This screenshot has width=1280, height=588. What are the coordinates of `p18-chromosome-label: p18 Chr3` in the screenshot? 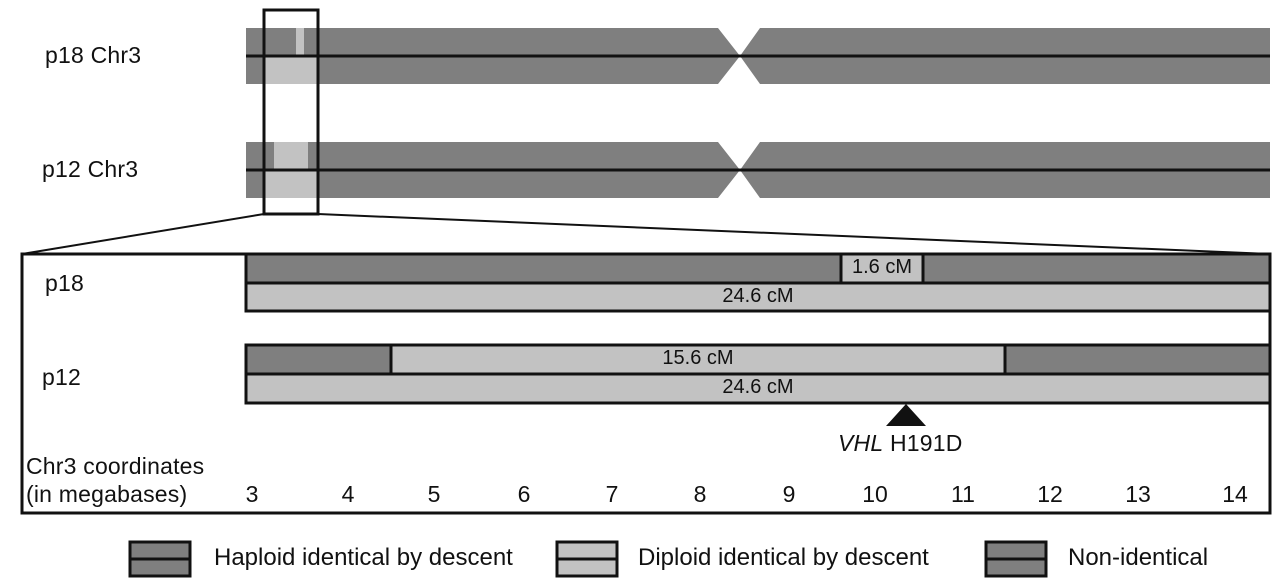 It's located at (93, 55).